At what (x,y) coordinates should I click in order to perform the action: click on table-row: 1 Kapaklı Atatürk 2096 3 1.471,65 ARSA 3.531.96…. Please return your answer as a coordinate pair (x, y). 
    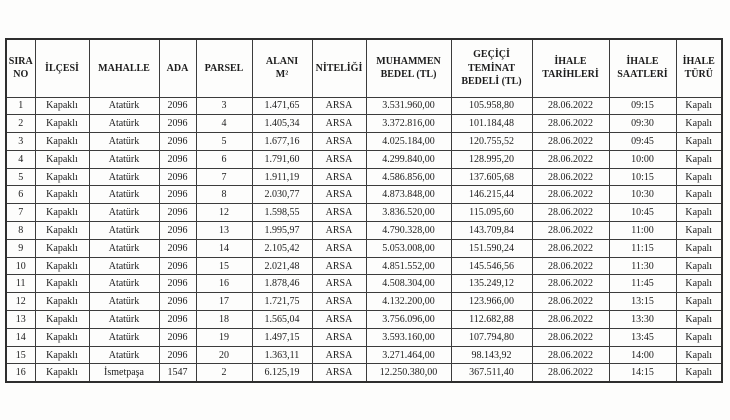
    Looking at the image, I should click on (364, 106).